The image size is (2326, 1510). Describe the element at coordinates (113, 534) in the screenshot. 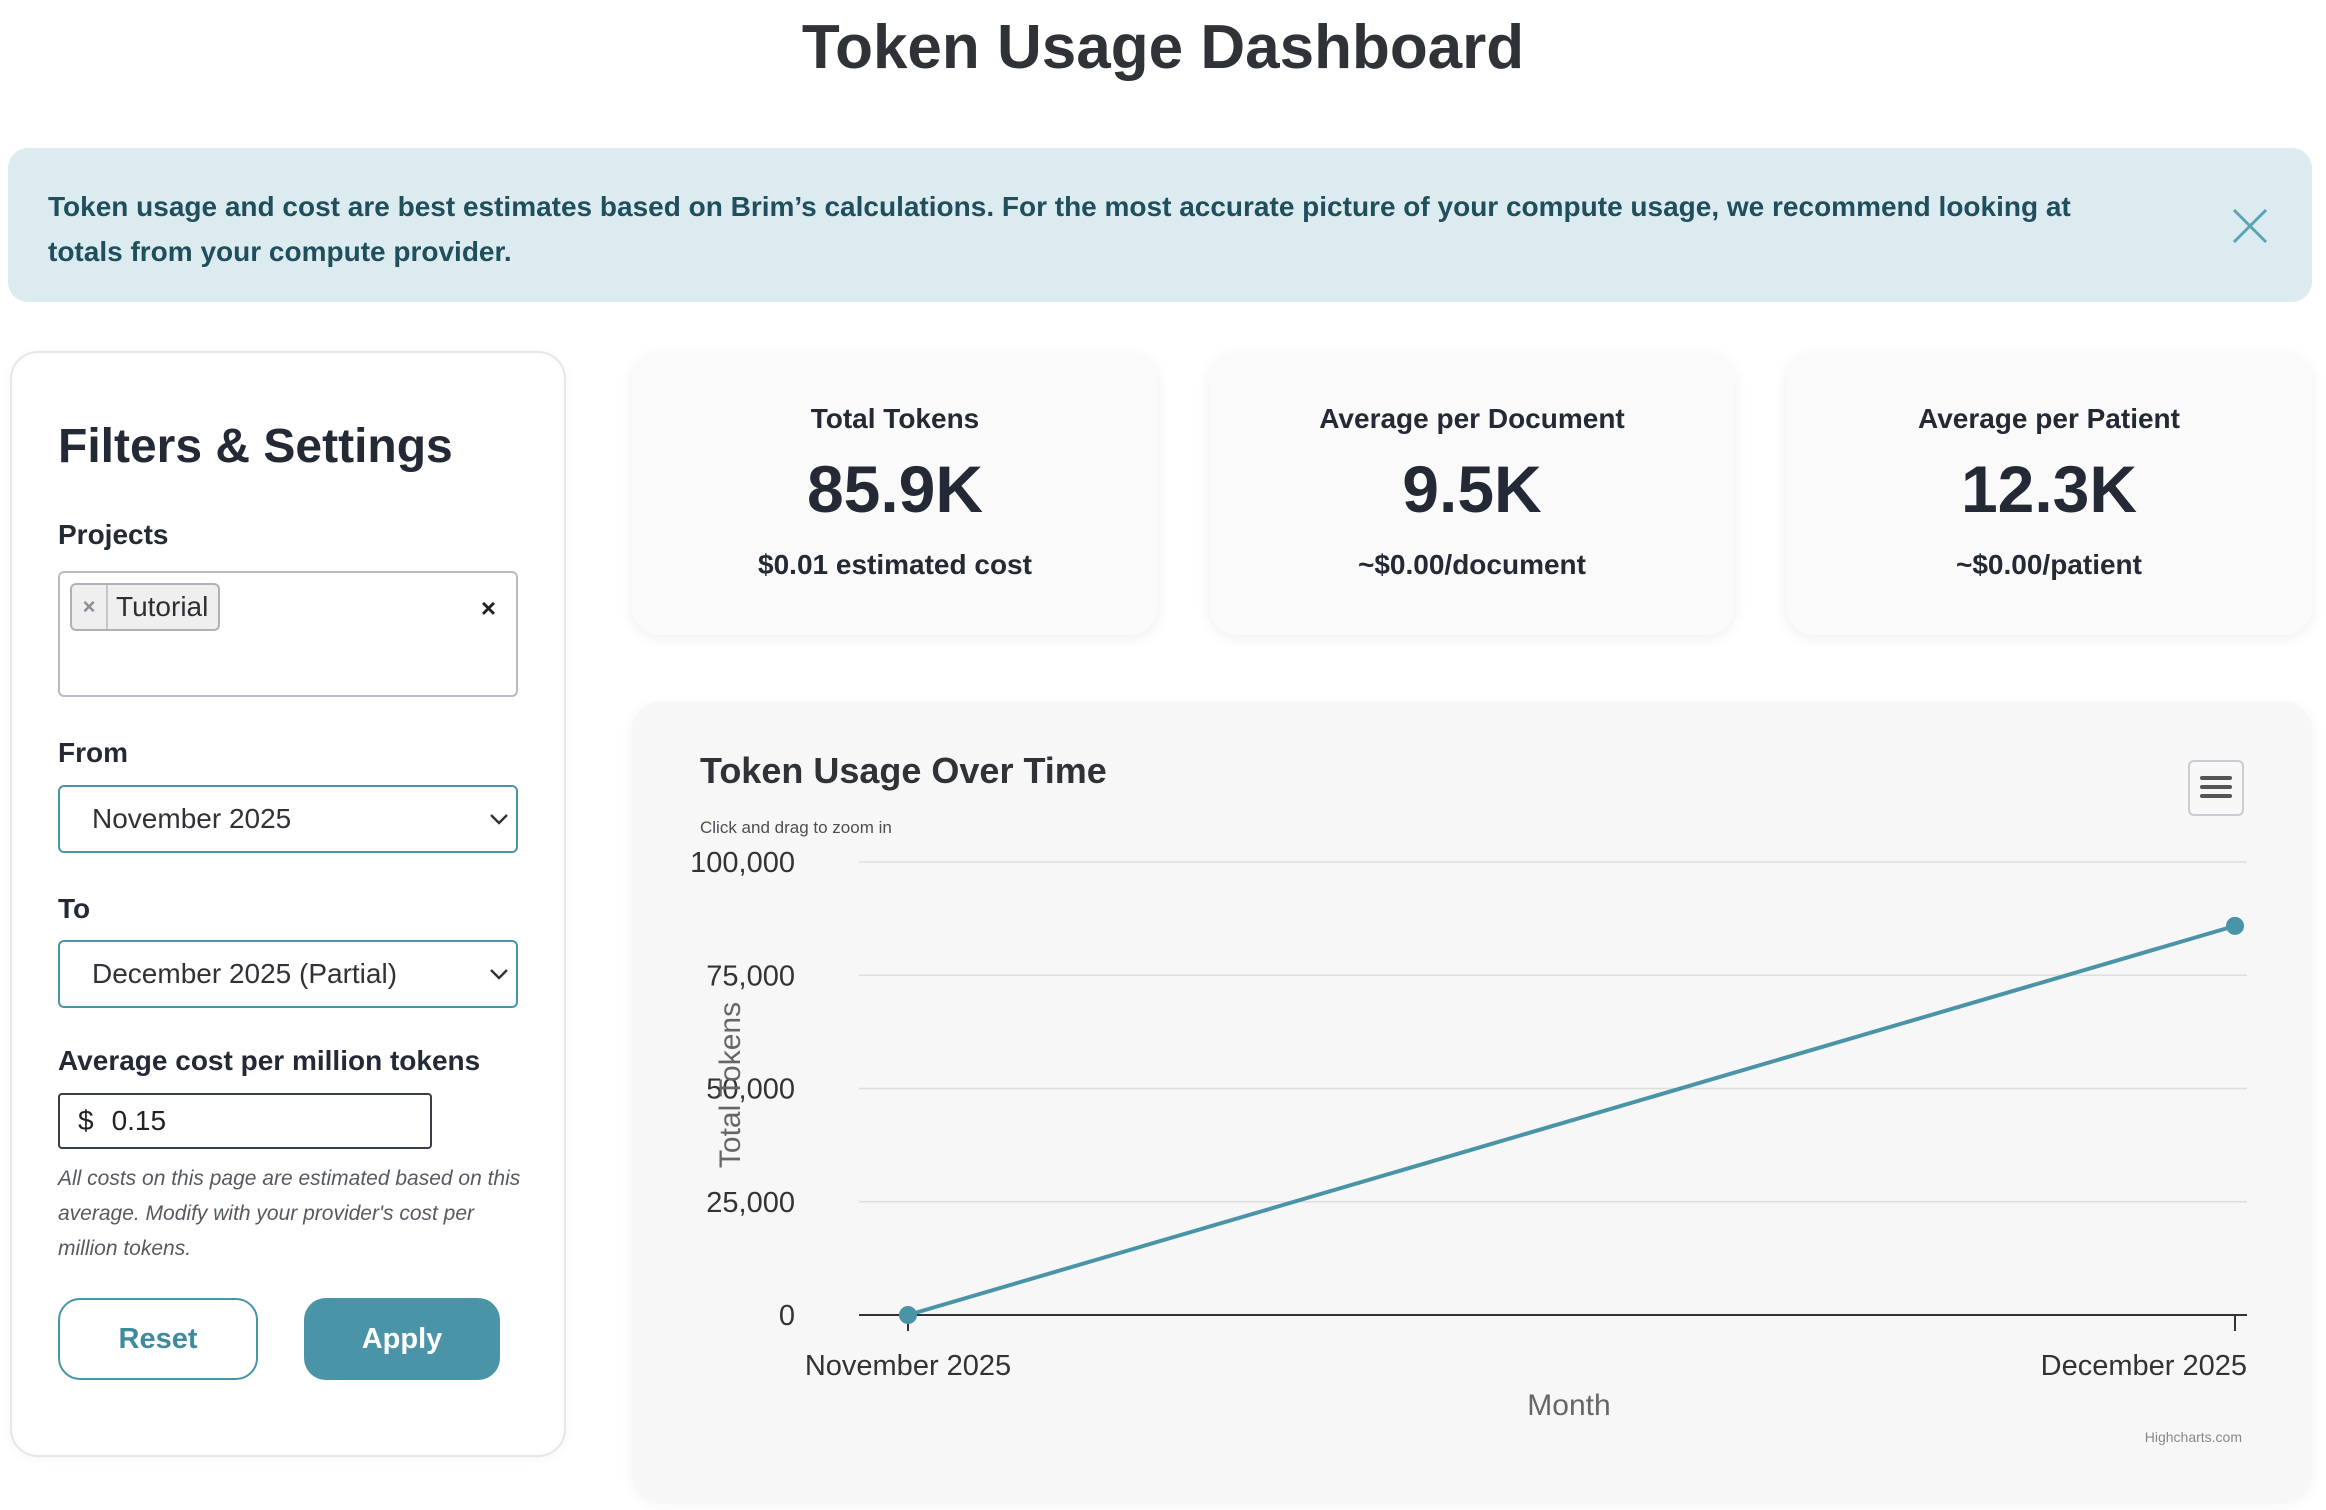

I see `projects-label: Projects` at that location.